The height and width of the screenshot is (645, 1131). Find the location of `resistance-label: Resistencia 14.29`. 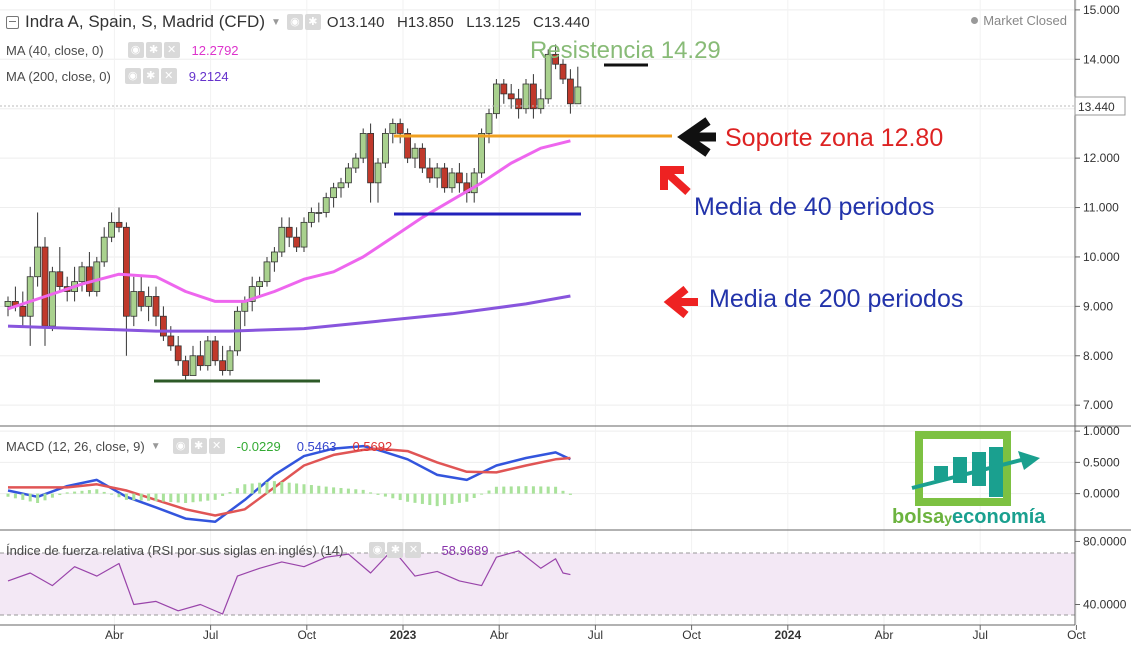

resistance-label: Resistencia 14.29 is located at coordinates (625, 50).